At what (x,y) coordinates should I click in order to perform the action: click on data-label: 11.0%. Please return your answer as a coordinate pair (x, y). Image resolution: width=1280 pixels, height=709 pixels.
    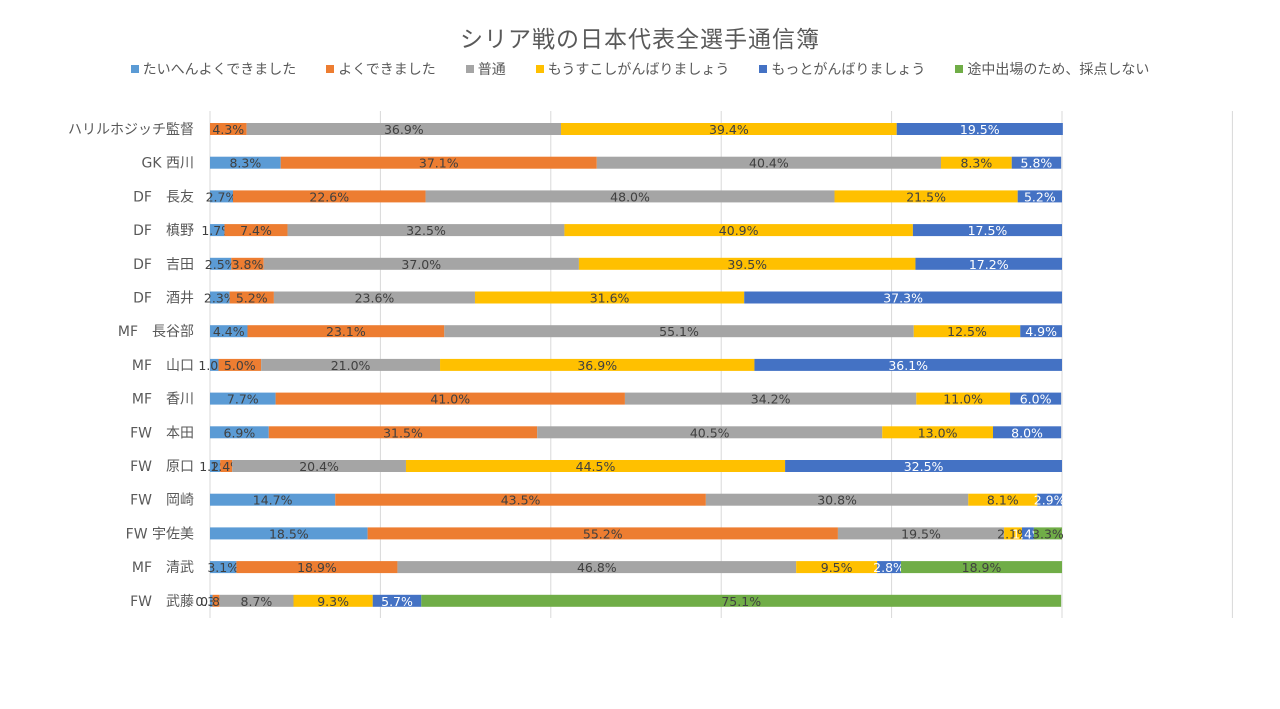
    Looking at the image, I should click on (963, 399).